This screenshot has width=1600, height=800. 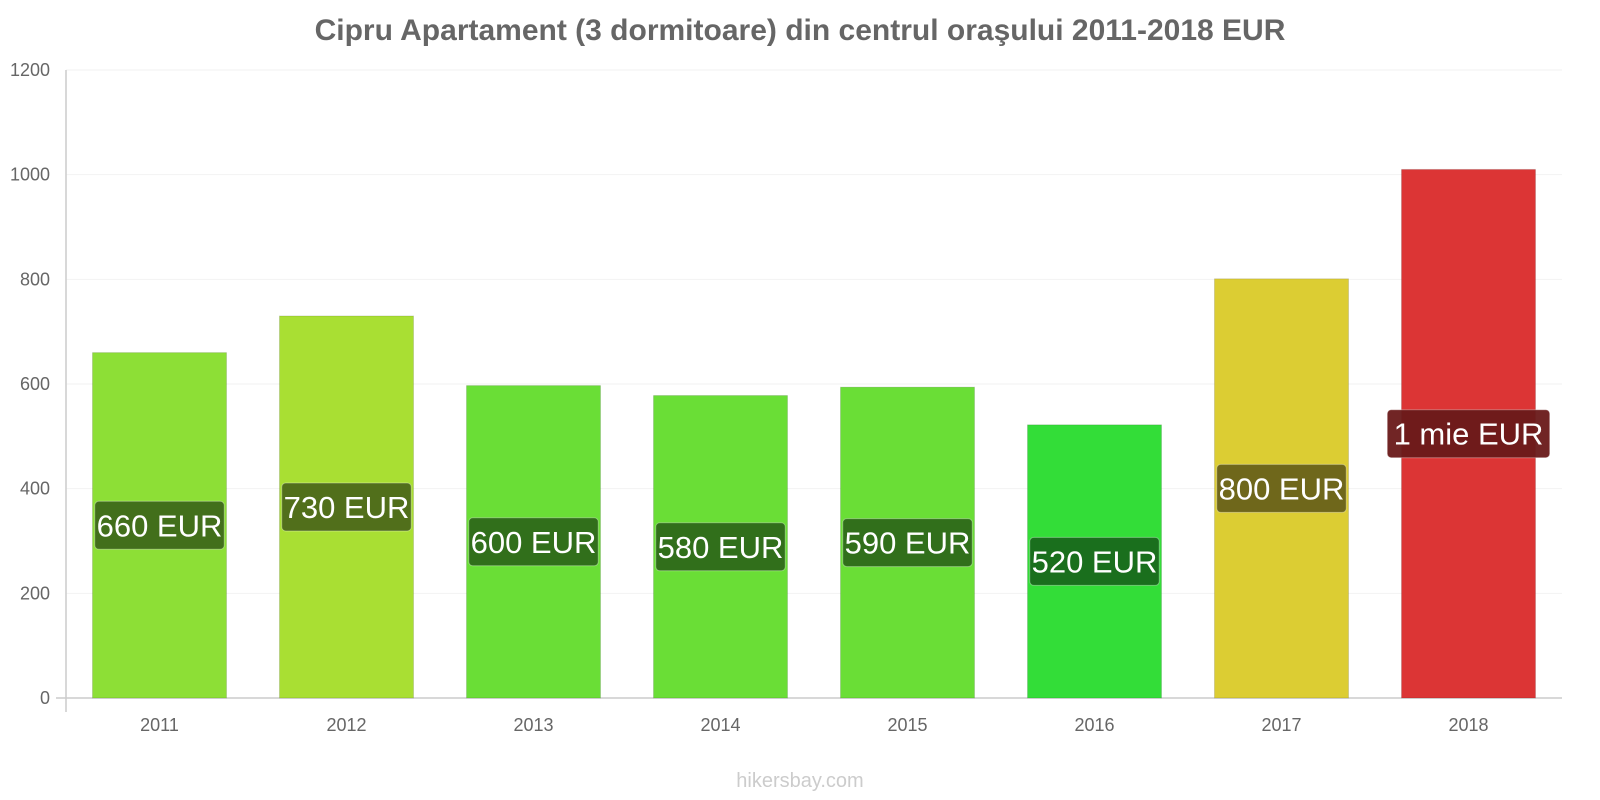 What do you see at coordinates (35, 489) in the screenshot?
I see `y-tick-label: 400` at bounding box center [35, 489].